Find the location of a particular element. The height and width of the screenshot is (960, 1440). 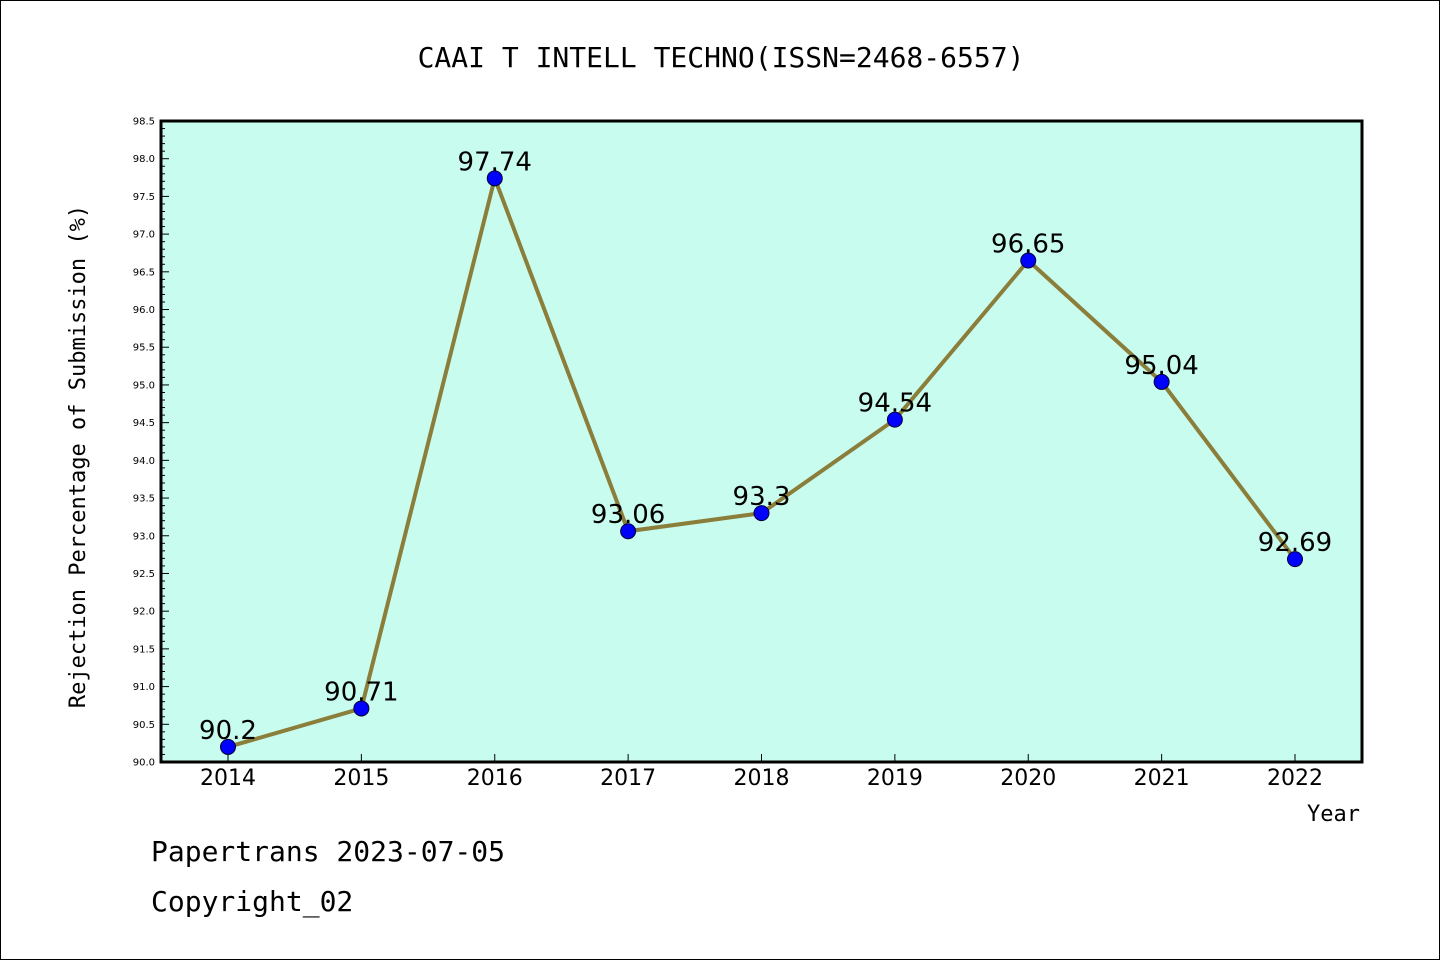

y-tick-label: 96.5 is located at coordinates (144, 272).